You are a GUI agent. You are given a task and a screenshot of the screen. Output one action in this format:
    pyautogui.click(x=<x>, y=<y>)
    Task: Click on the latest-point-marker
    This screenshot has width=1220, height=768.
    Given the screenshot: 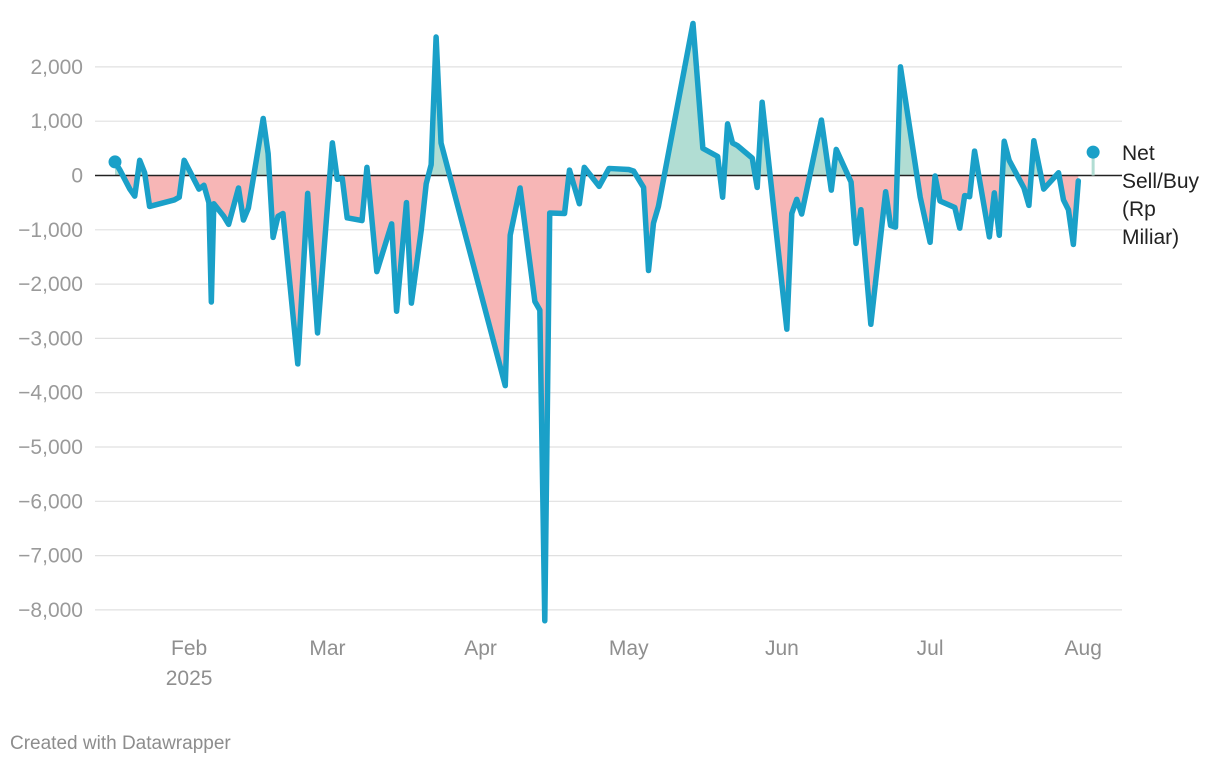 What is the action you would take?
    pyautogui.click(x=1093, y=152)
    